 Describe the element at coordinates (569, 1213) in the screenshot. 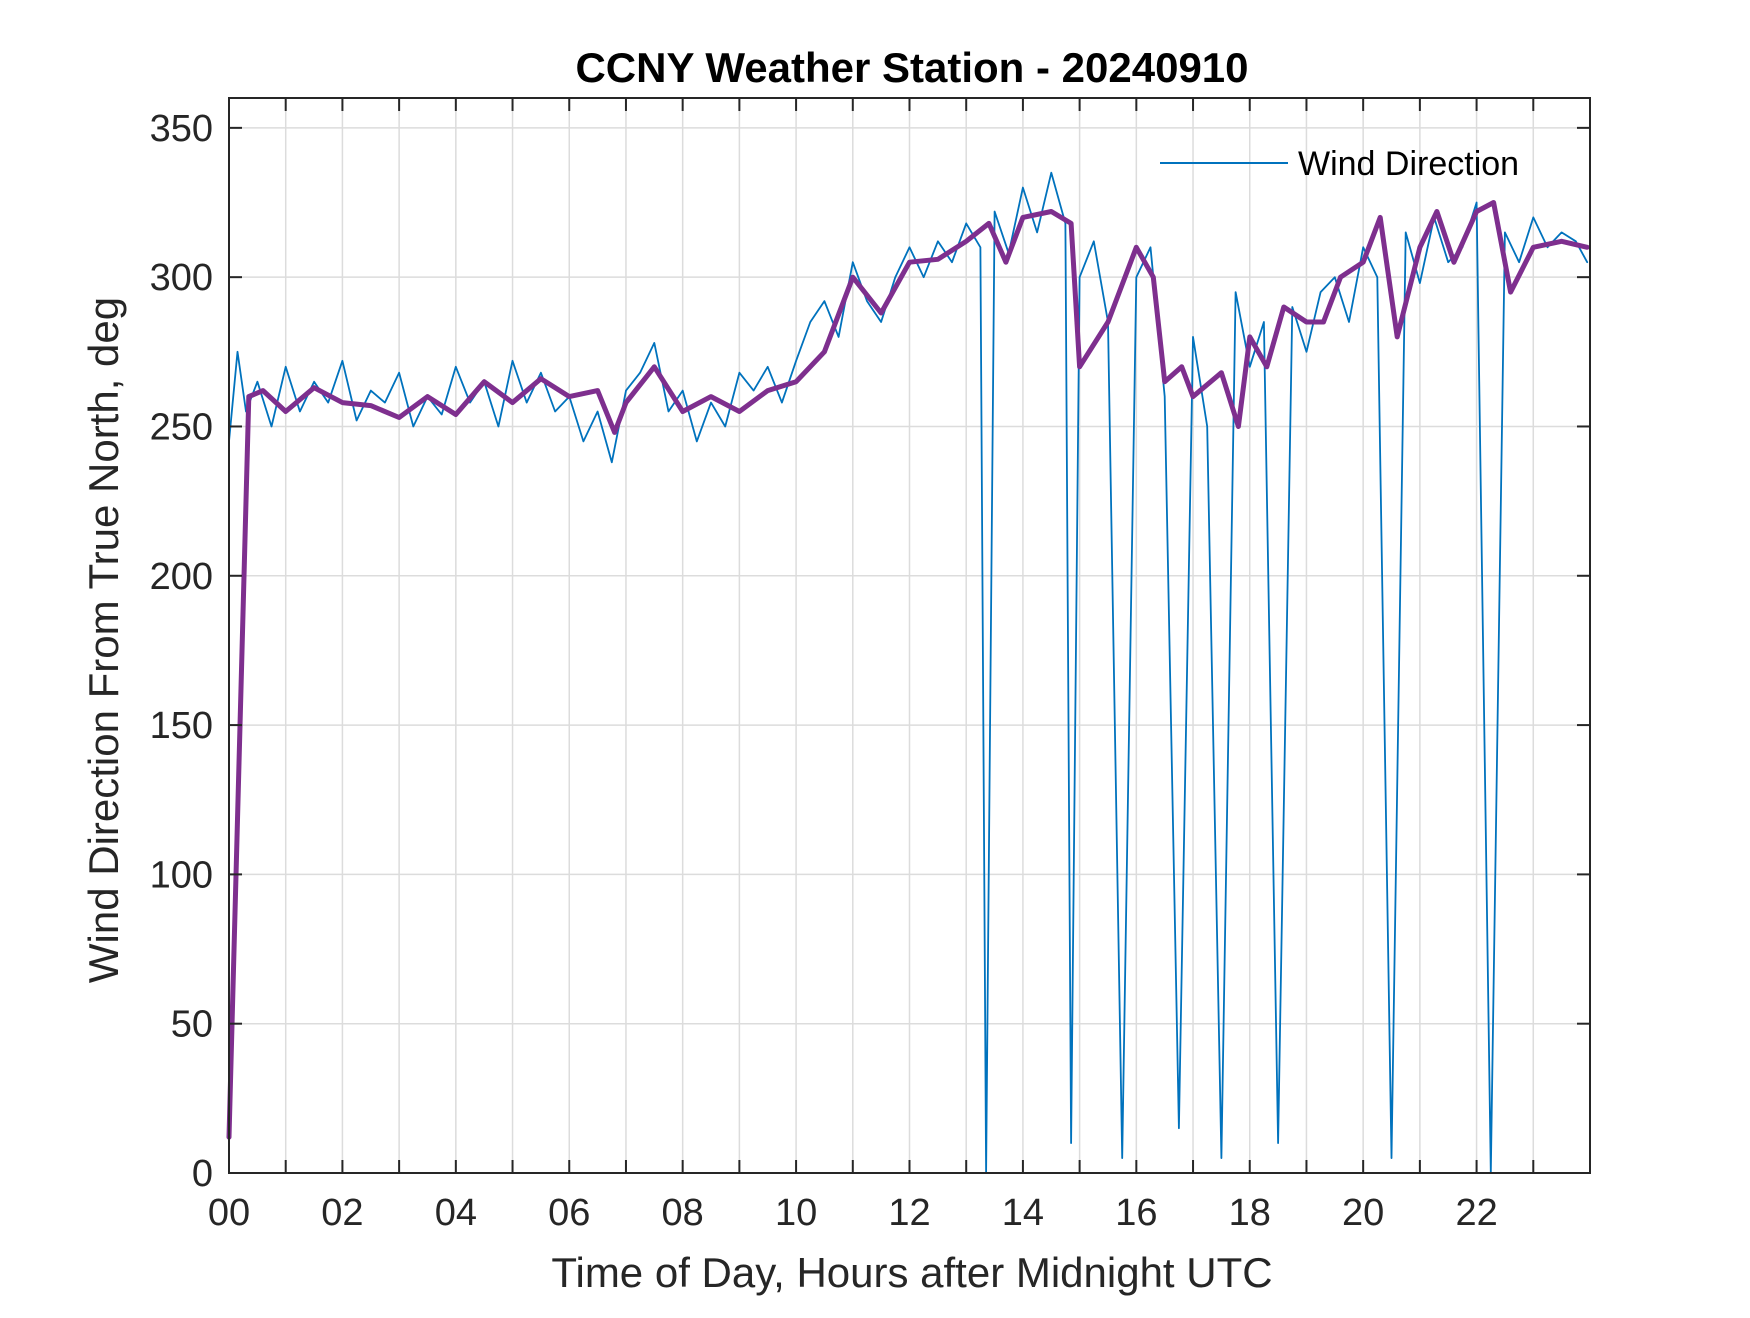

I see `x-tick-label: 06` at that location.